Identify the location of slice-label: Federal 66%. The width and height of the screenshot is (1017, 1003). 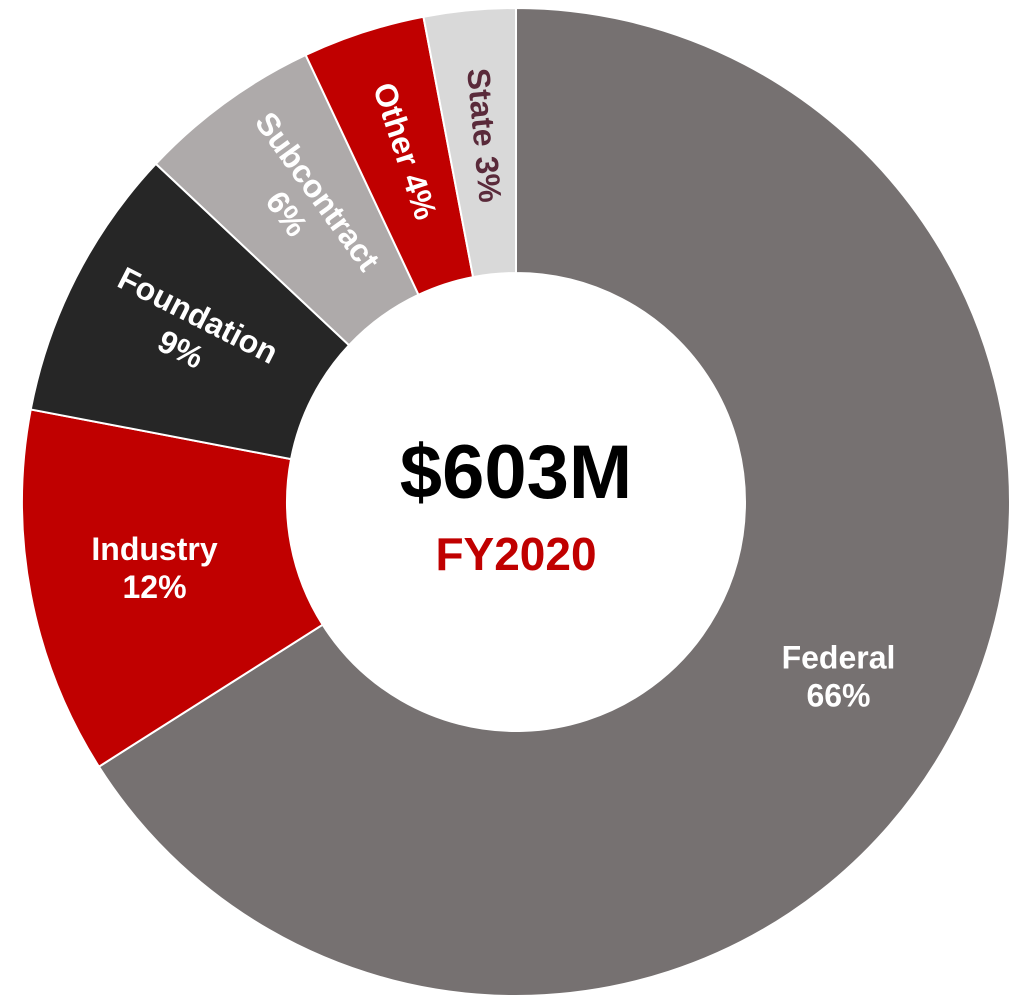
(839, 677).